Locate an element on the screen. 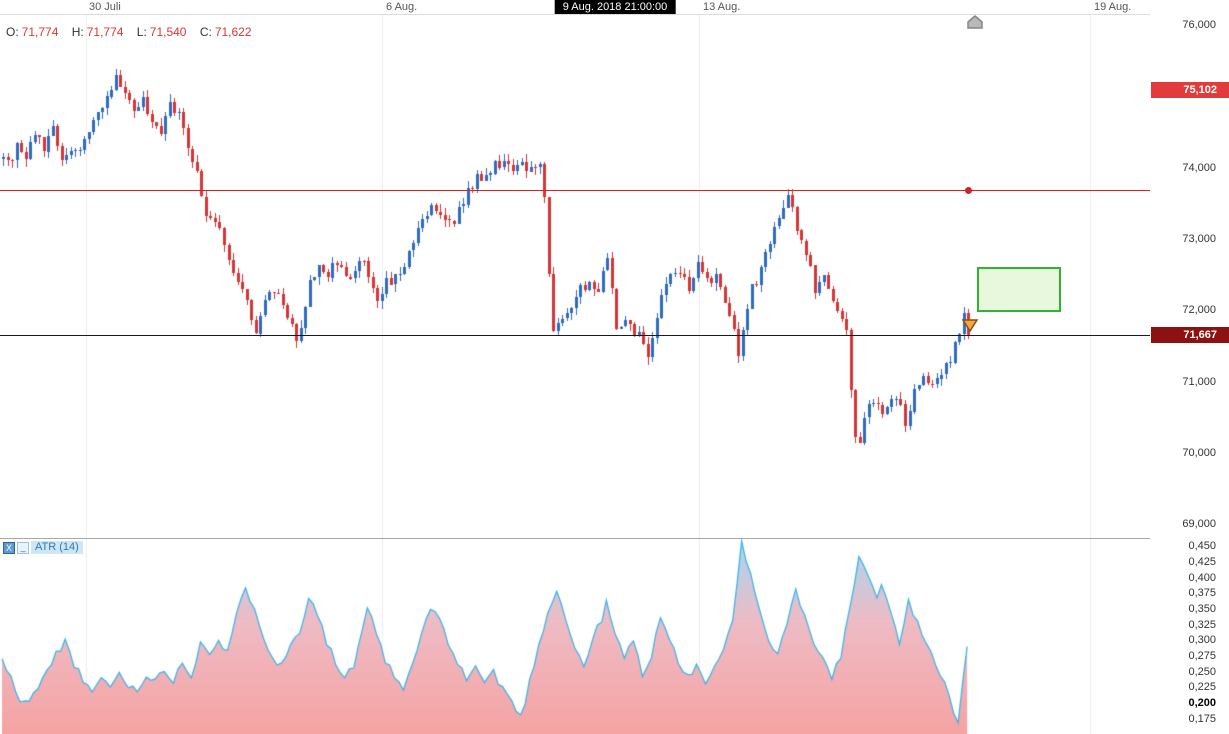  atr-axis-label: 0,450 is located at coordinates (1202, 546).